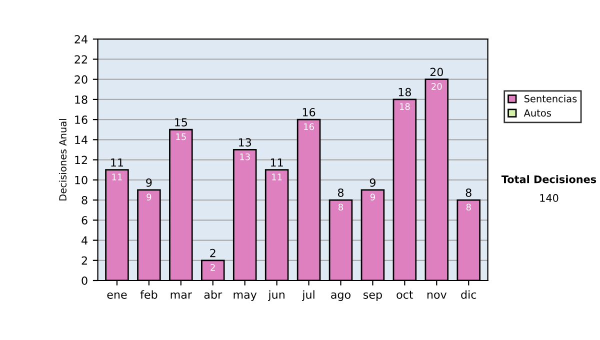 Image resolution: width=600 pixels, height=340 pixels. Describe the element at coordinates (405, 106) in the screenshot. I see `data-label: 18` at that location.